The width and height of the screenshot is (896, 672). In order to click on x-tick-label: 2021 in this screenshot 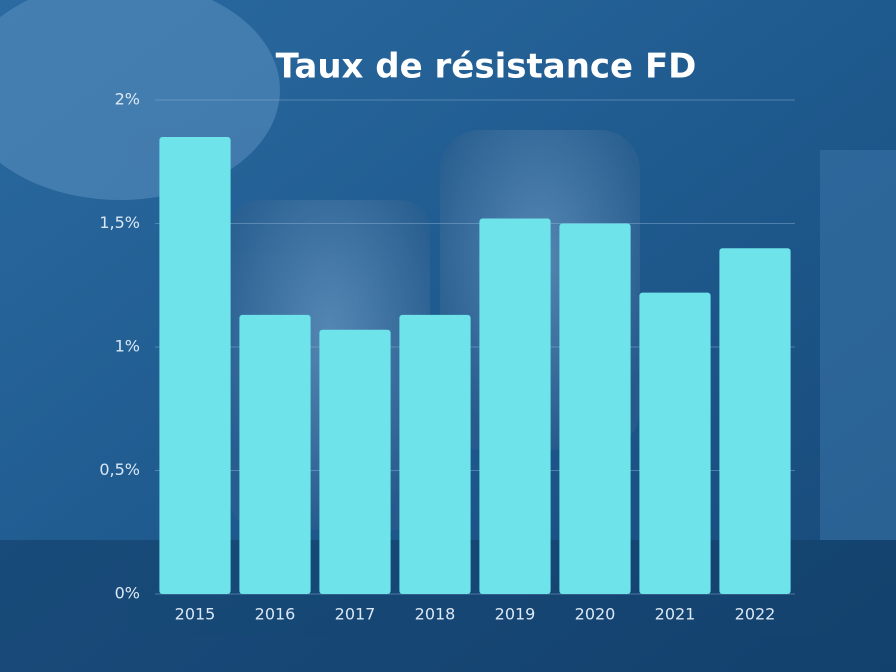, I will do `click(675, 614)`.